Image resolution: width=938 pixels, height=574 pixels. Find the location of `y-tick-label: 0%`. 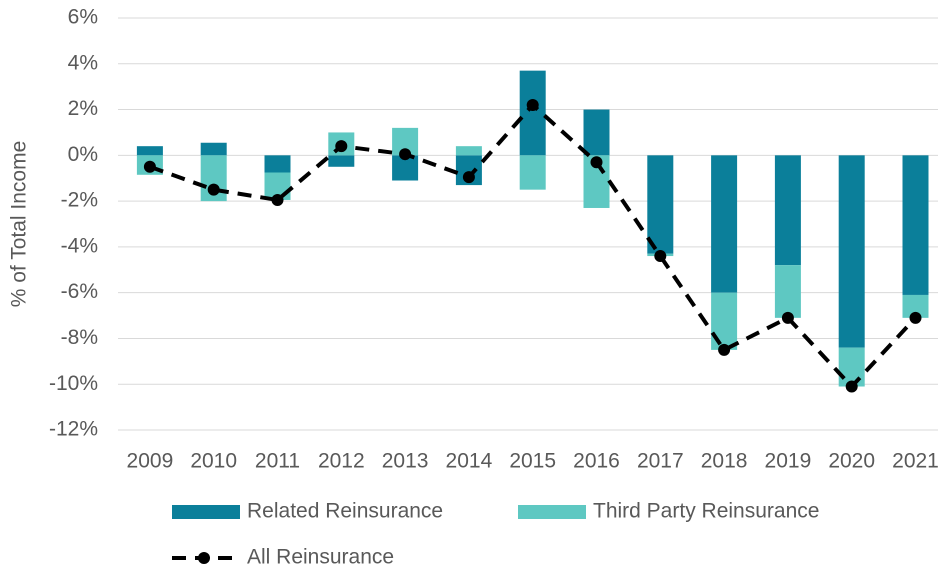

y-tick-label: 0% is located at coordinates (83, 154).